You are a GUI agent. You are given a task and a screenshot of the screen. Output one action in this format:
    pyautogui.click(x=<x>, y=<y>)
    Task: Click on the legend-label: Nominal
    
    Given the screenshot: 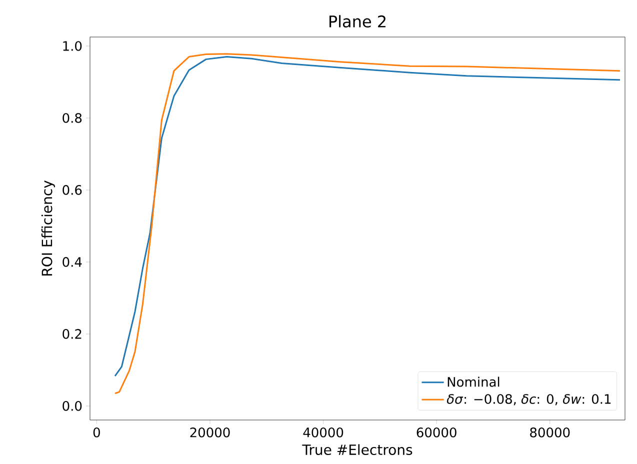 What is the action you would take?
    pyautogui.click(x=474, y=381)
    